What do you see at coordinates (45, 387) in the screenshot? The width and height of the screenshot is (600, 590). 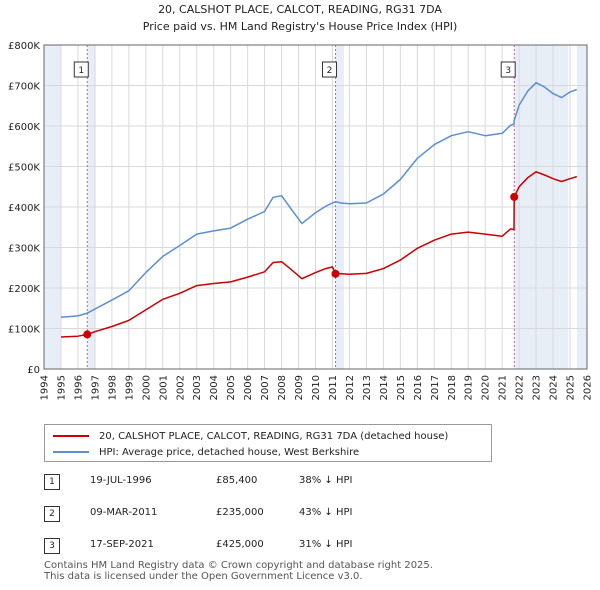 I see `x-tick-label: 1994` at bounding box center [45, 387].